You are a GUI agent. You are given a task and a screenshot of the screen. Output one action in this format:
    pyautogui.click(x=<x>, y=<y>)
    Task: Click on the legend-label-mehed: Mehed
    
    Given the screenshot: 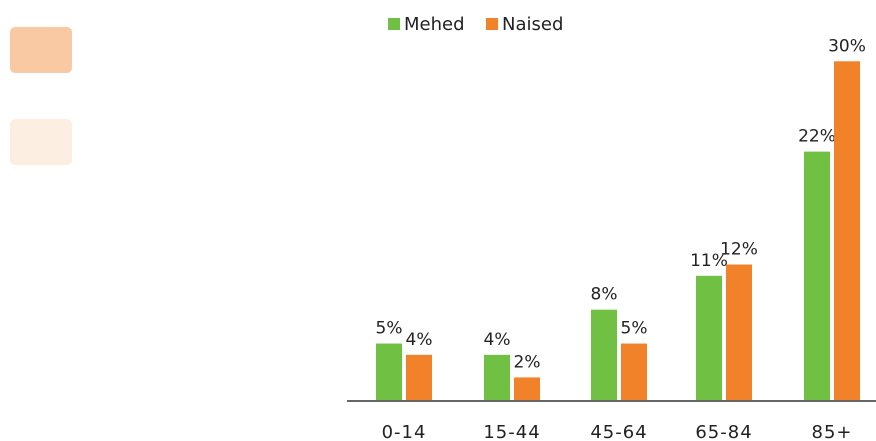 What is the action you would take?
    pyautogui.click(x=434, y=24)
    